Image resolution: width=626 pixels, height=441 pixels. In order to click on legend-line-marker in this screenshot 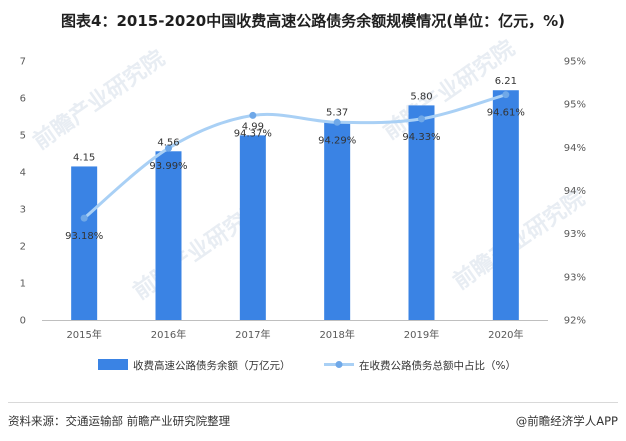, I will do `click(339, 364)`.